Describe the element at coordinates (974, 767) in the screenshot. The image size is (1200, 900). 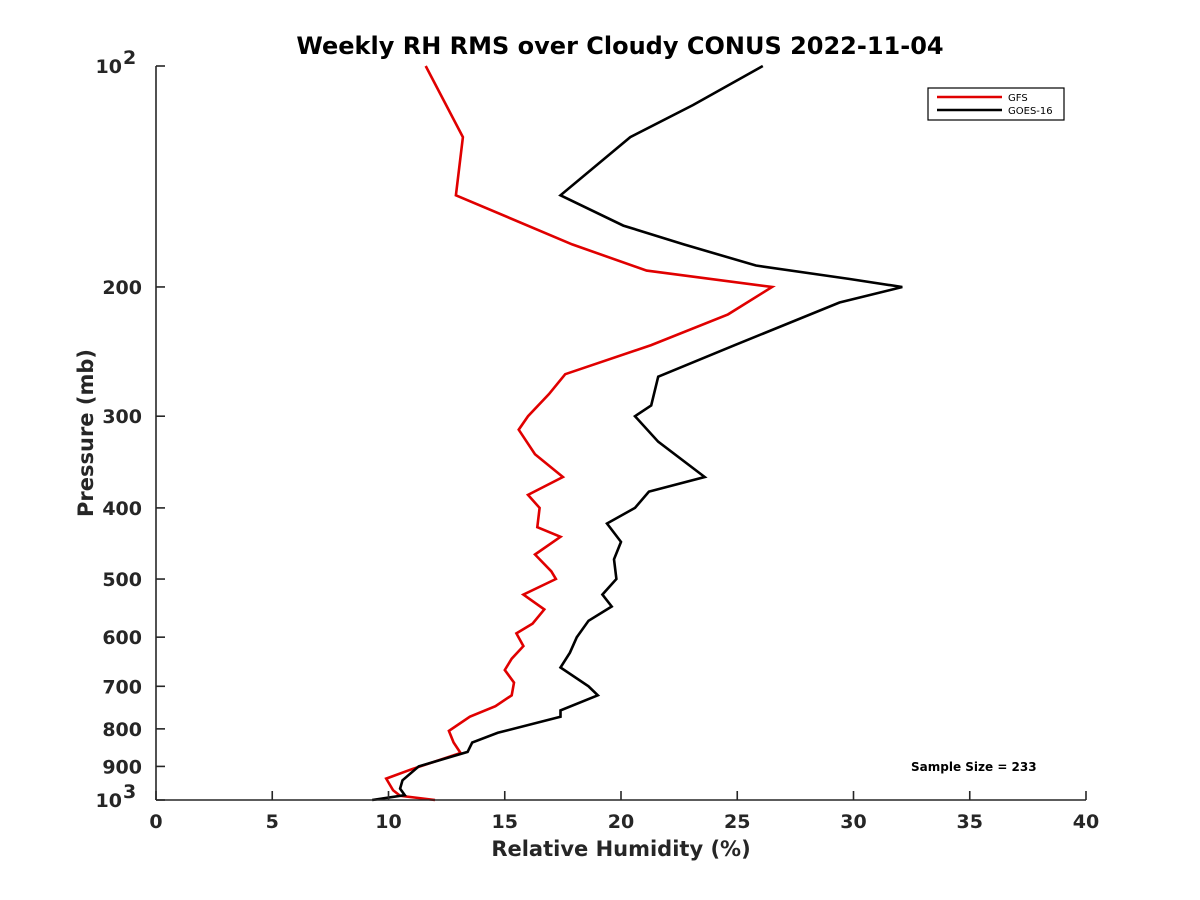
I see `sample-size-annotation: Sample Size = 233` at that location.